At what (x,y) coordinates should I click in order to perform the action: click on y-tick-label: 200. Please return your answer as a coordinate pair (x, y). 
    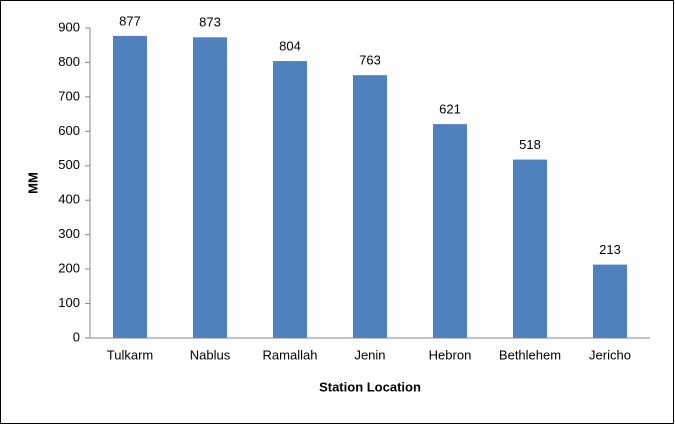
    Looking at the image, I should click on (69, 268).